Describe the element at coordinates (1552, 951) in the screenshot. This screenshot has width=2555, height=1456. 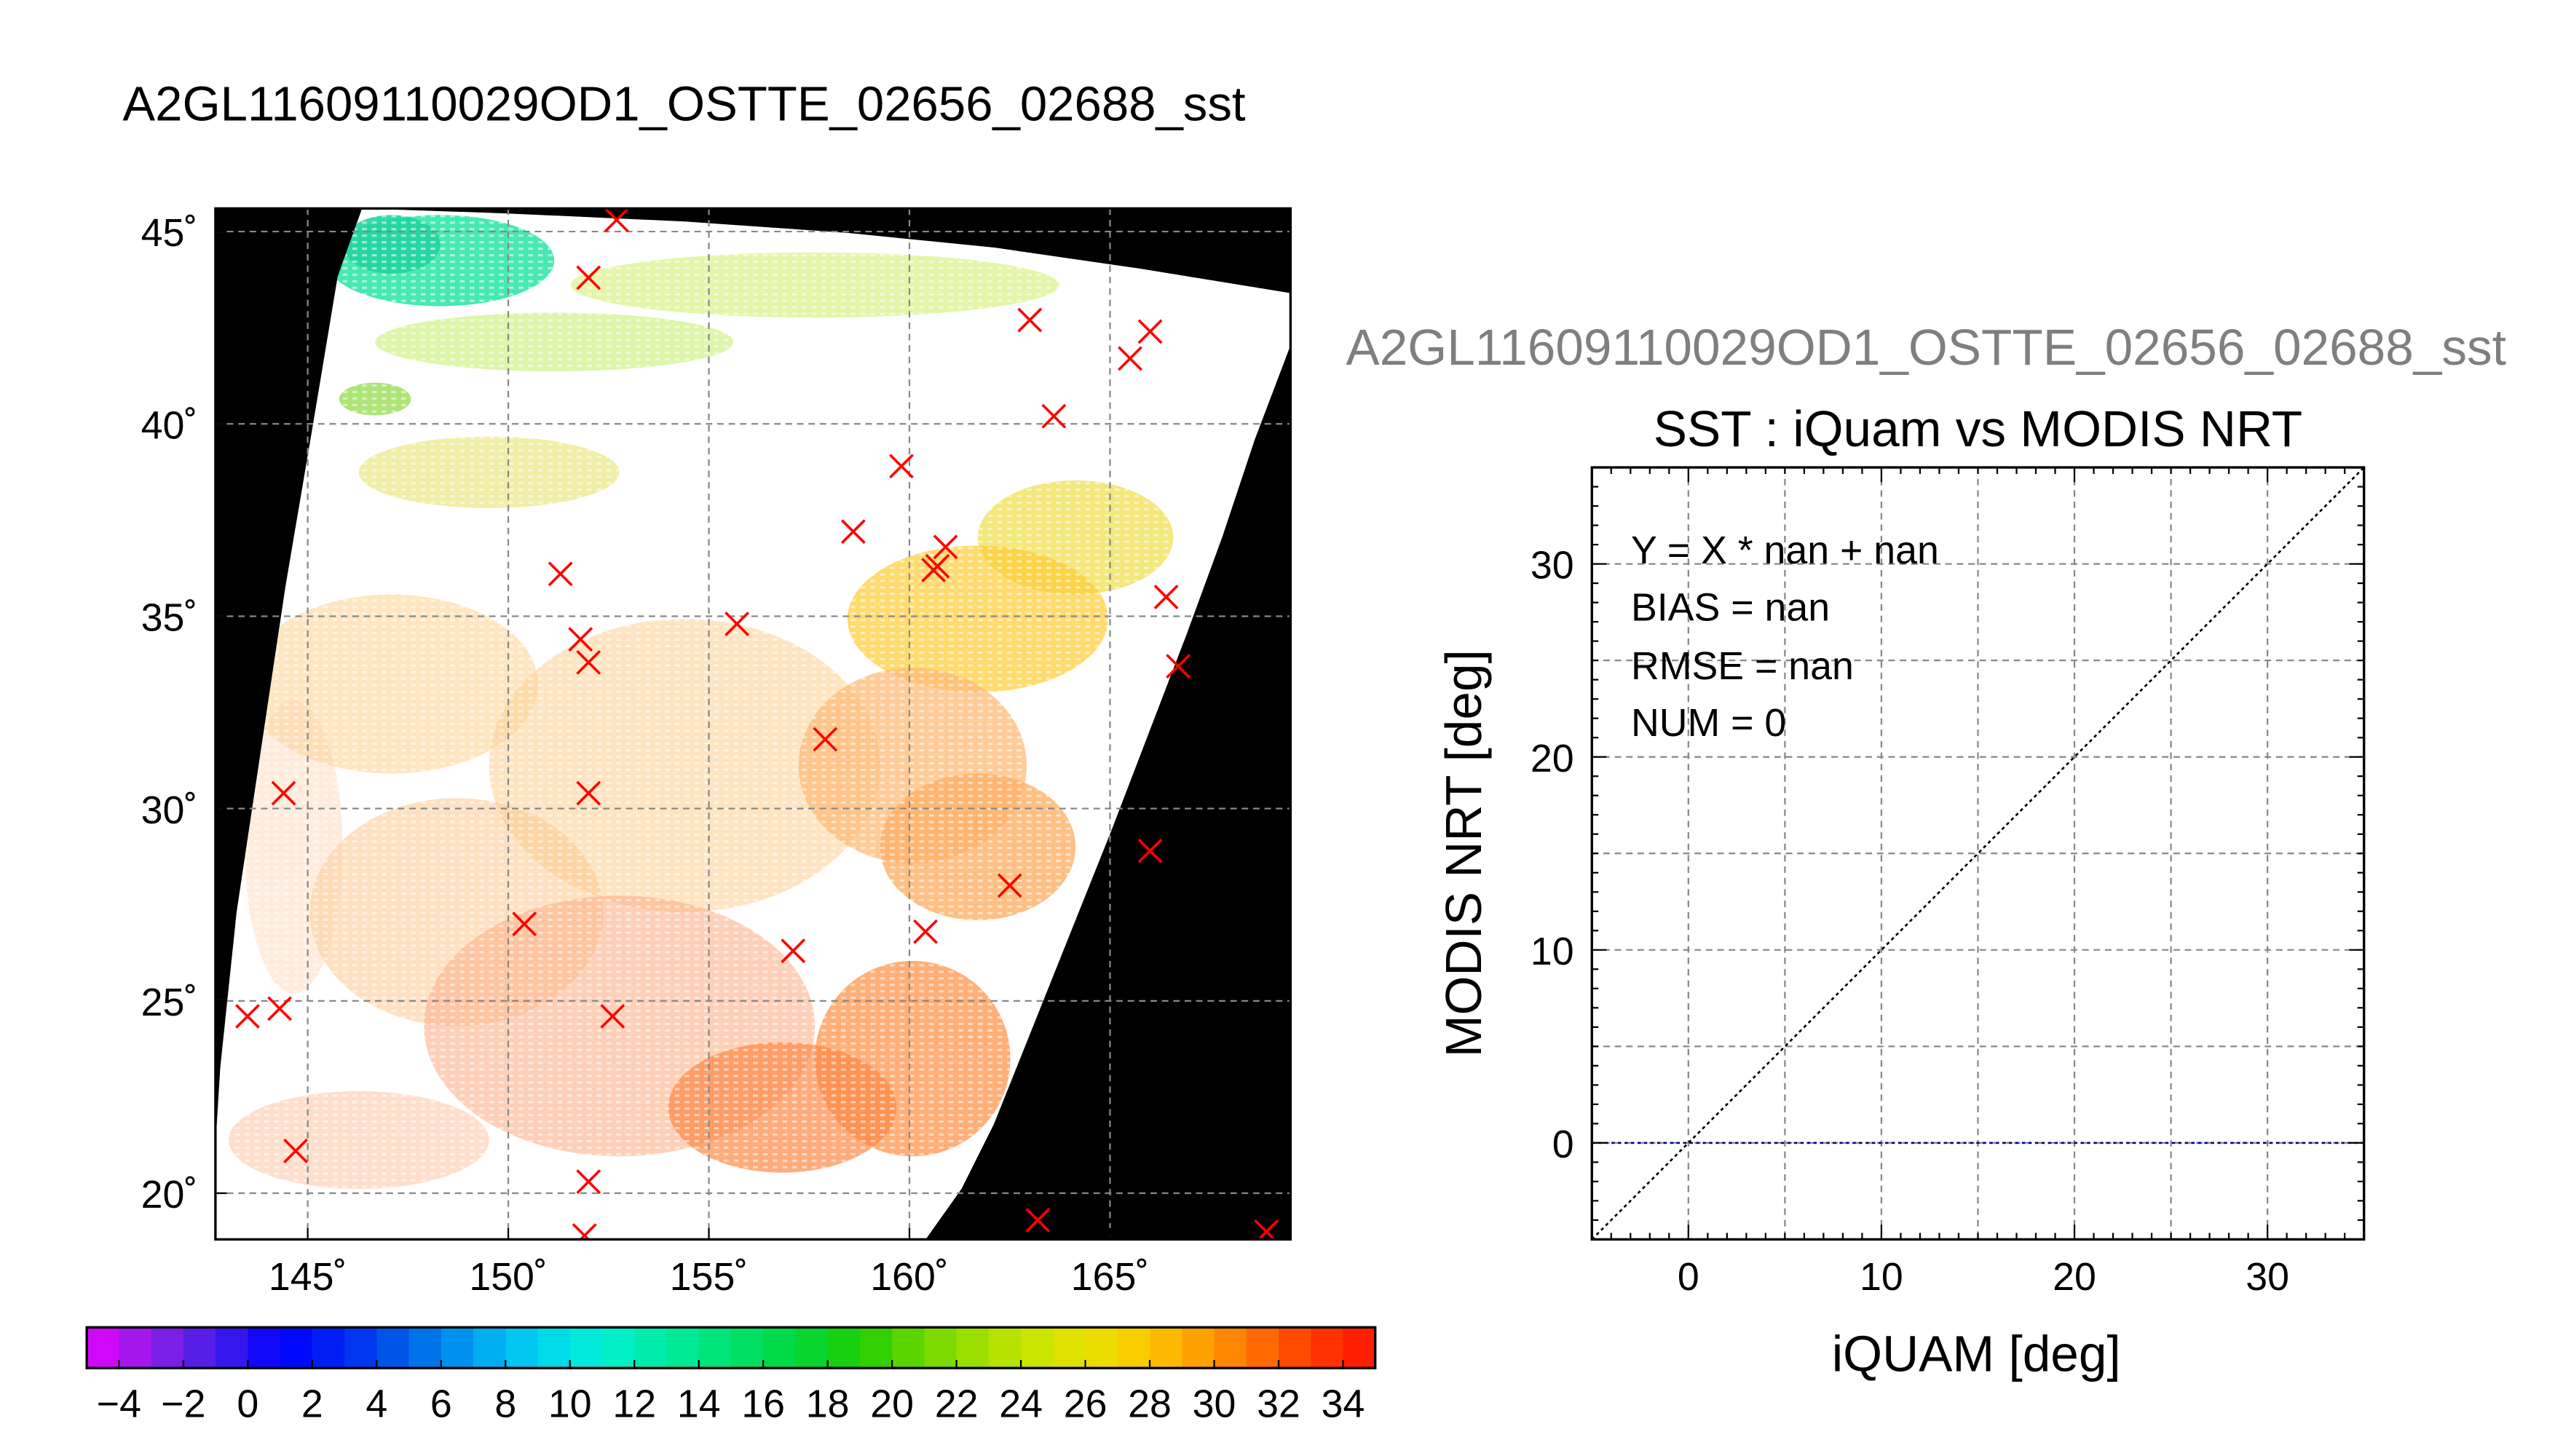
I see `scatter-y-tick-label: 10` at that location.